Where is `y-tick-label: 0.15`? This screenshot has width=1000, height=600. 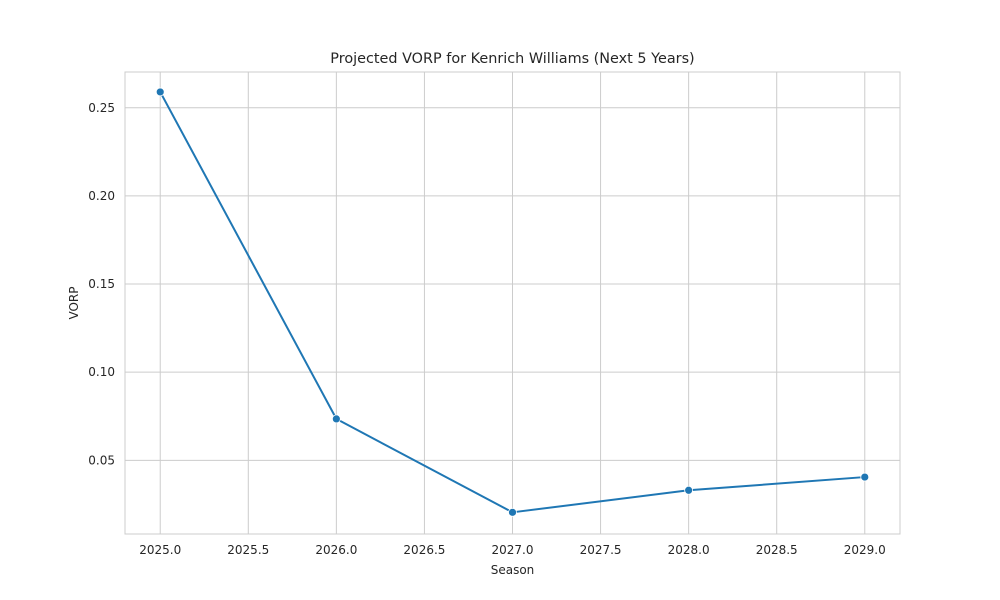
y-tick-label: 0.15 is located at coordinates (101, 284).